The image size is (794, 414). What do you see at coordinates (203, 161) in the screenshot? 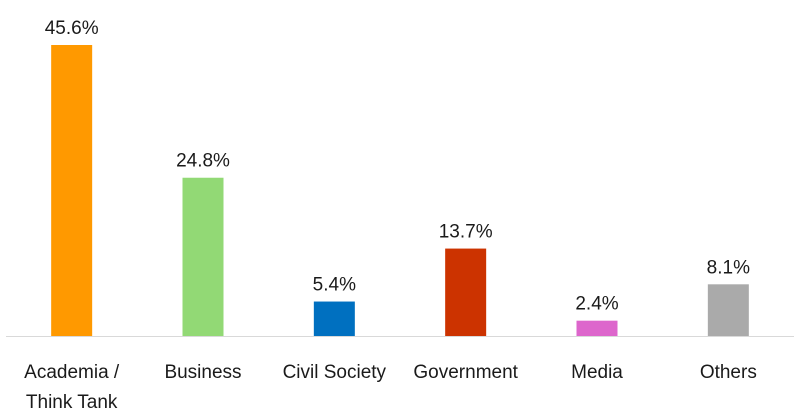
I see `value-label-1: 24.8%` at bounding box center [203, 161].